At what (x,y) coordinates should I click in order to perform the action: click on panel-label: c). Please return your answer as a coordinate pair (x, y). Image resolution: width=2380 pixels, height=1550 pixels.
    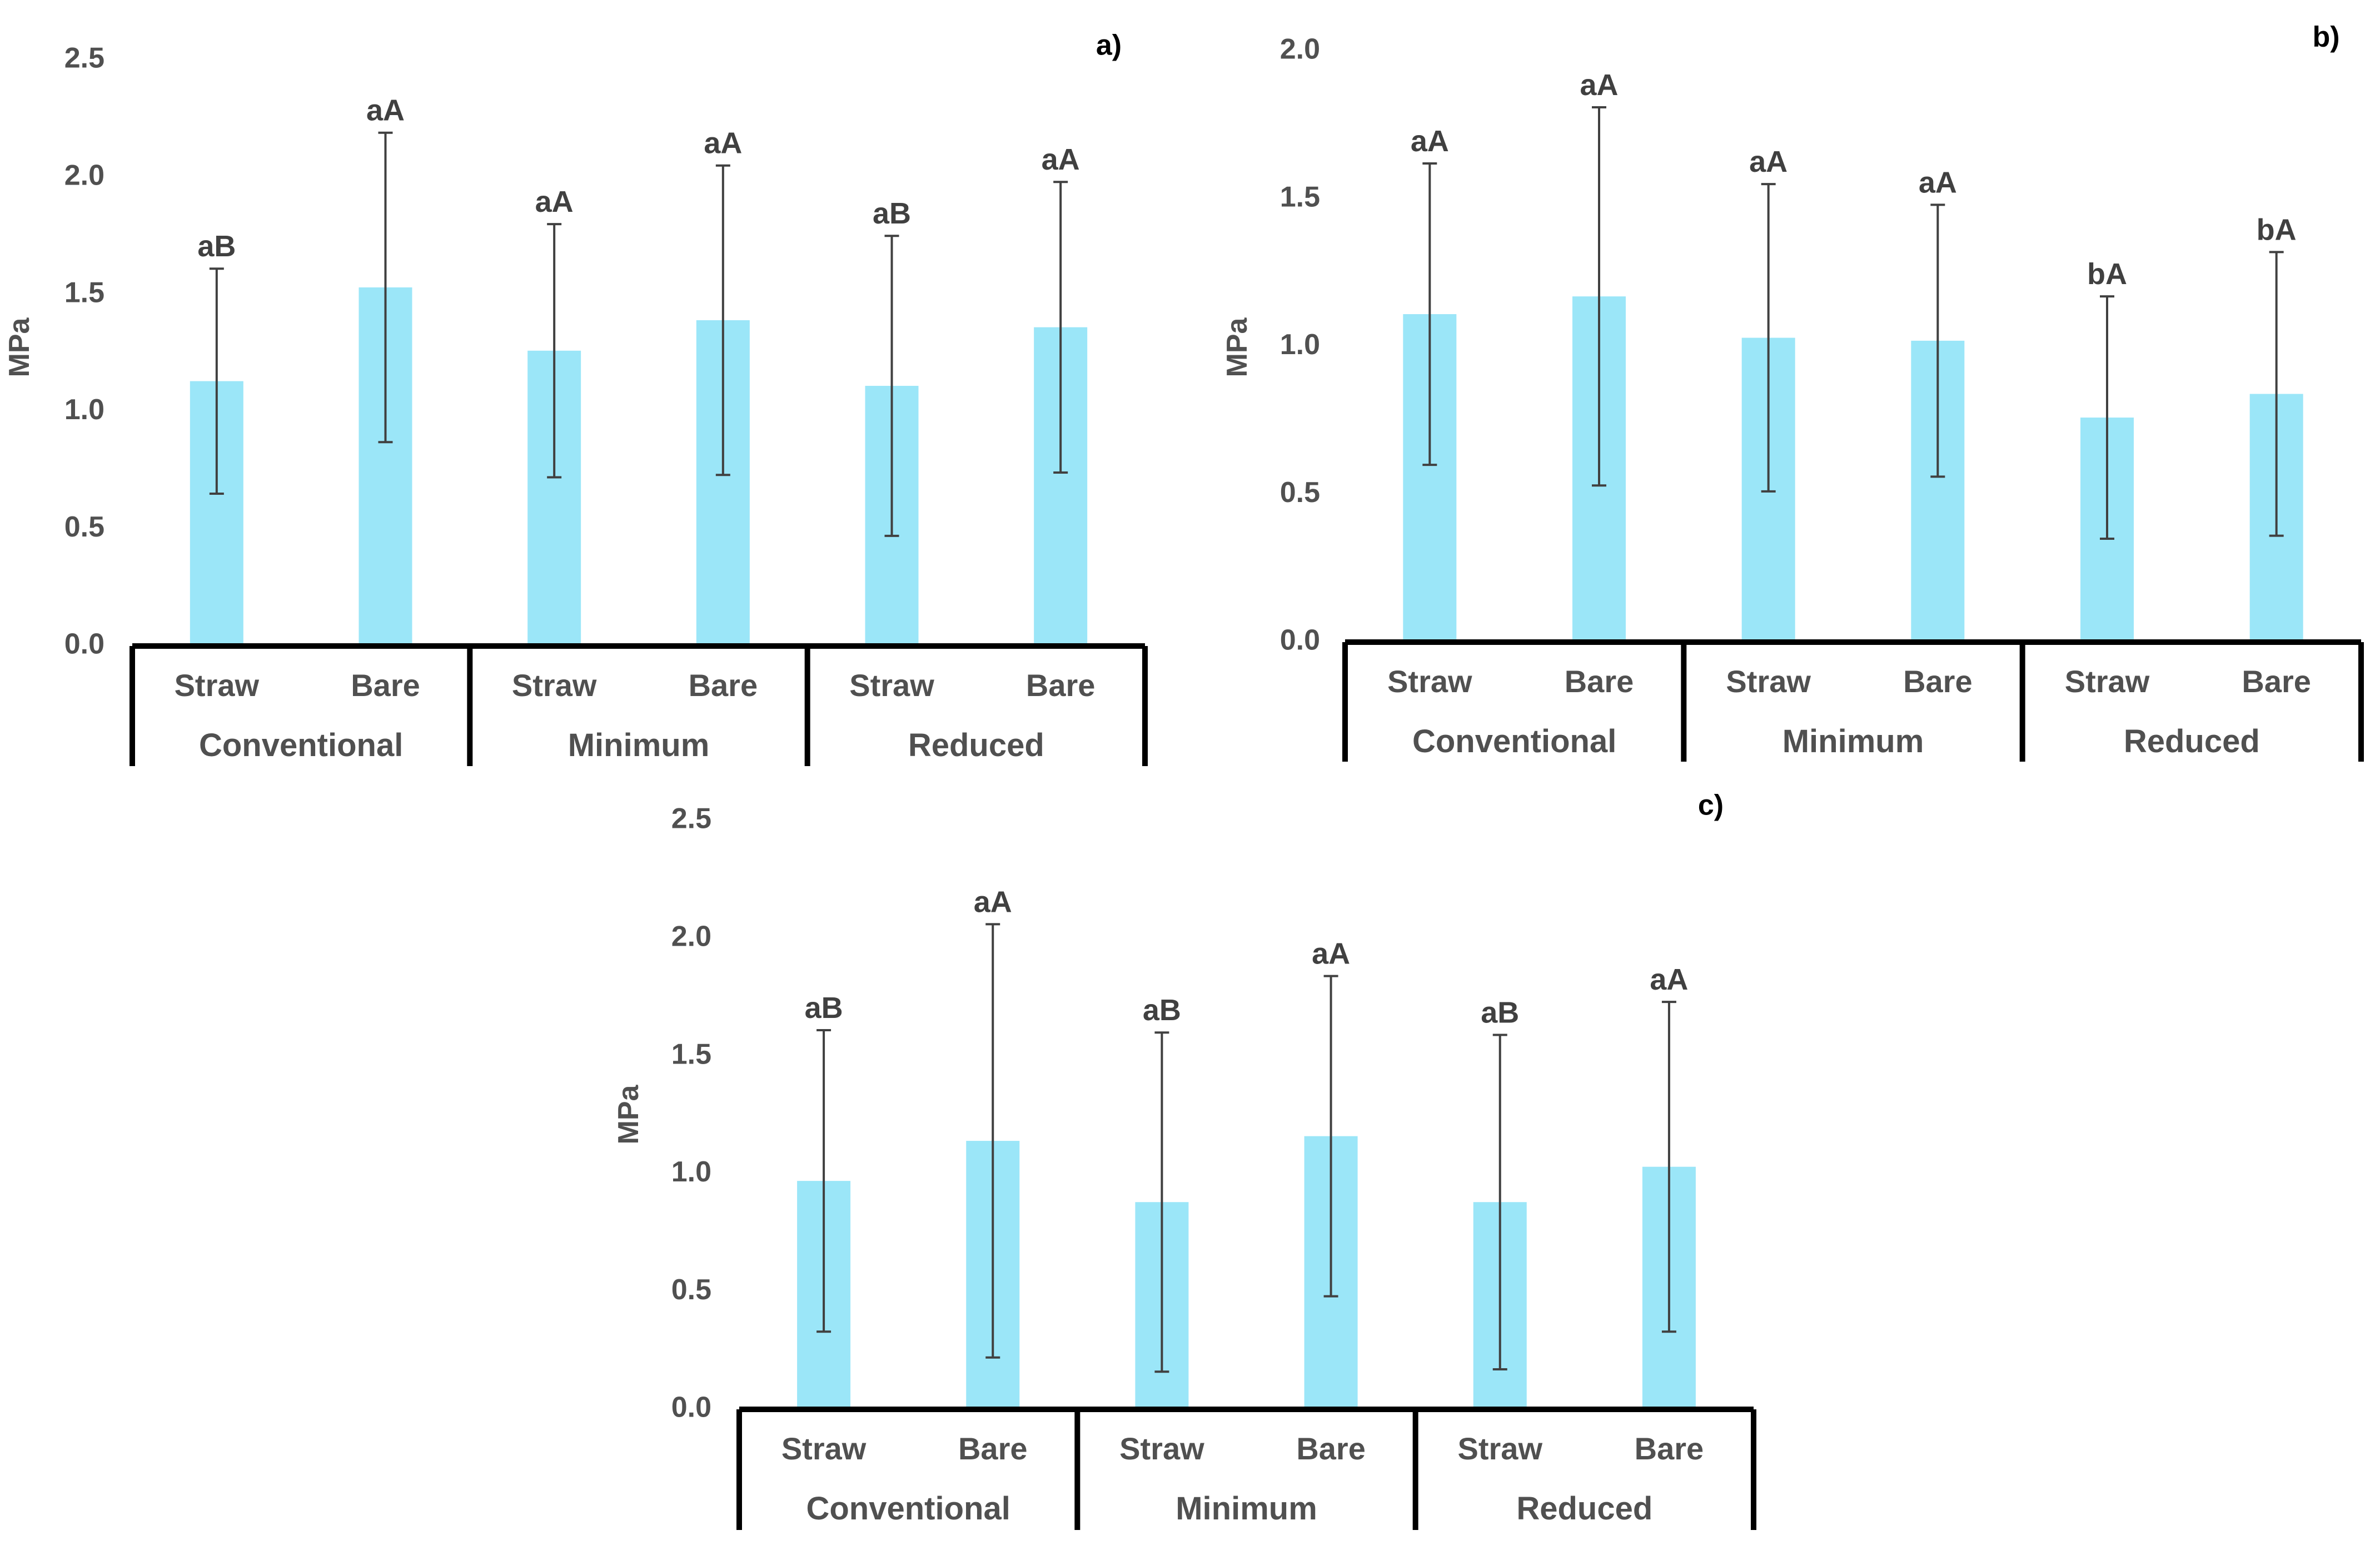
    Looking at the image, I should click on (1711, 805).